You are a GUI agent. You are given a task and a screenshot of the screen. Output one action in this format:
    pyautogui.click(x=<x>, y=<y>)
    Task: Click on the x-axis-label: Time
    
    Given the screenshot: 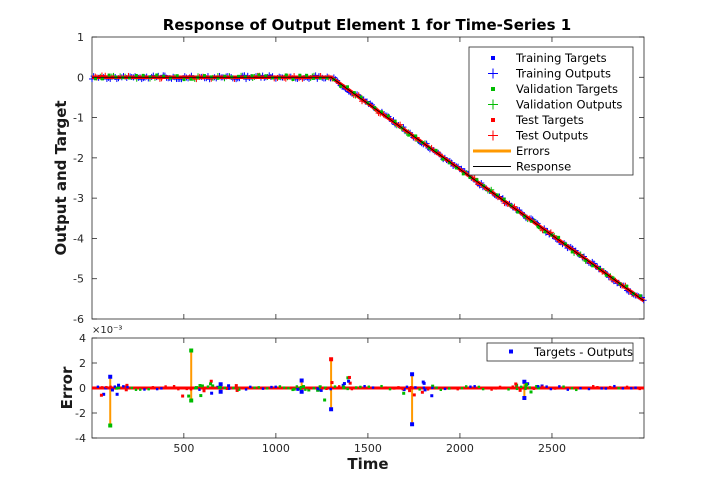 What is the action you would take?
    pyautogui.click(x=367, y=464)
    